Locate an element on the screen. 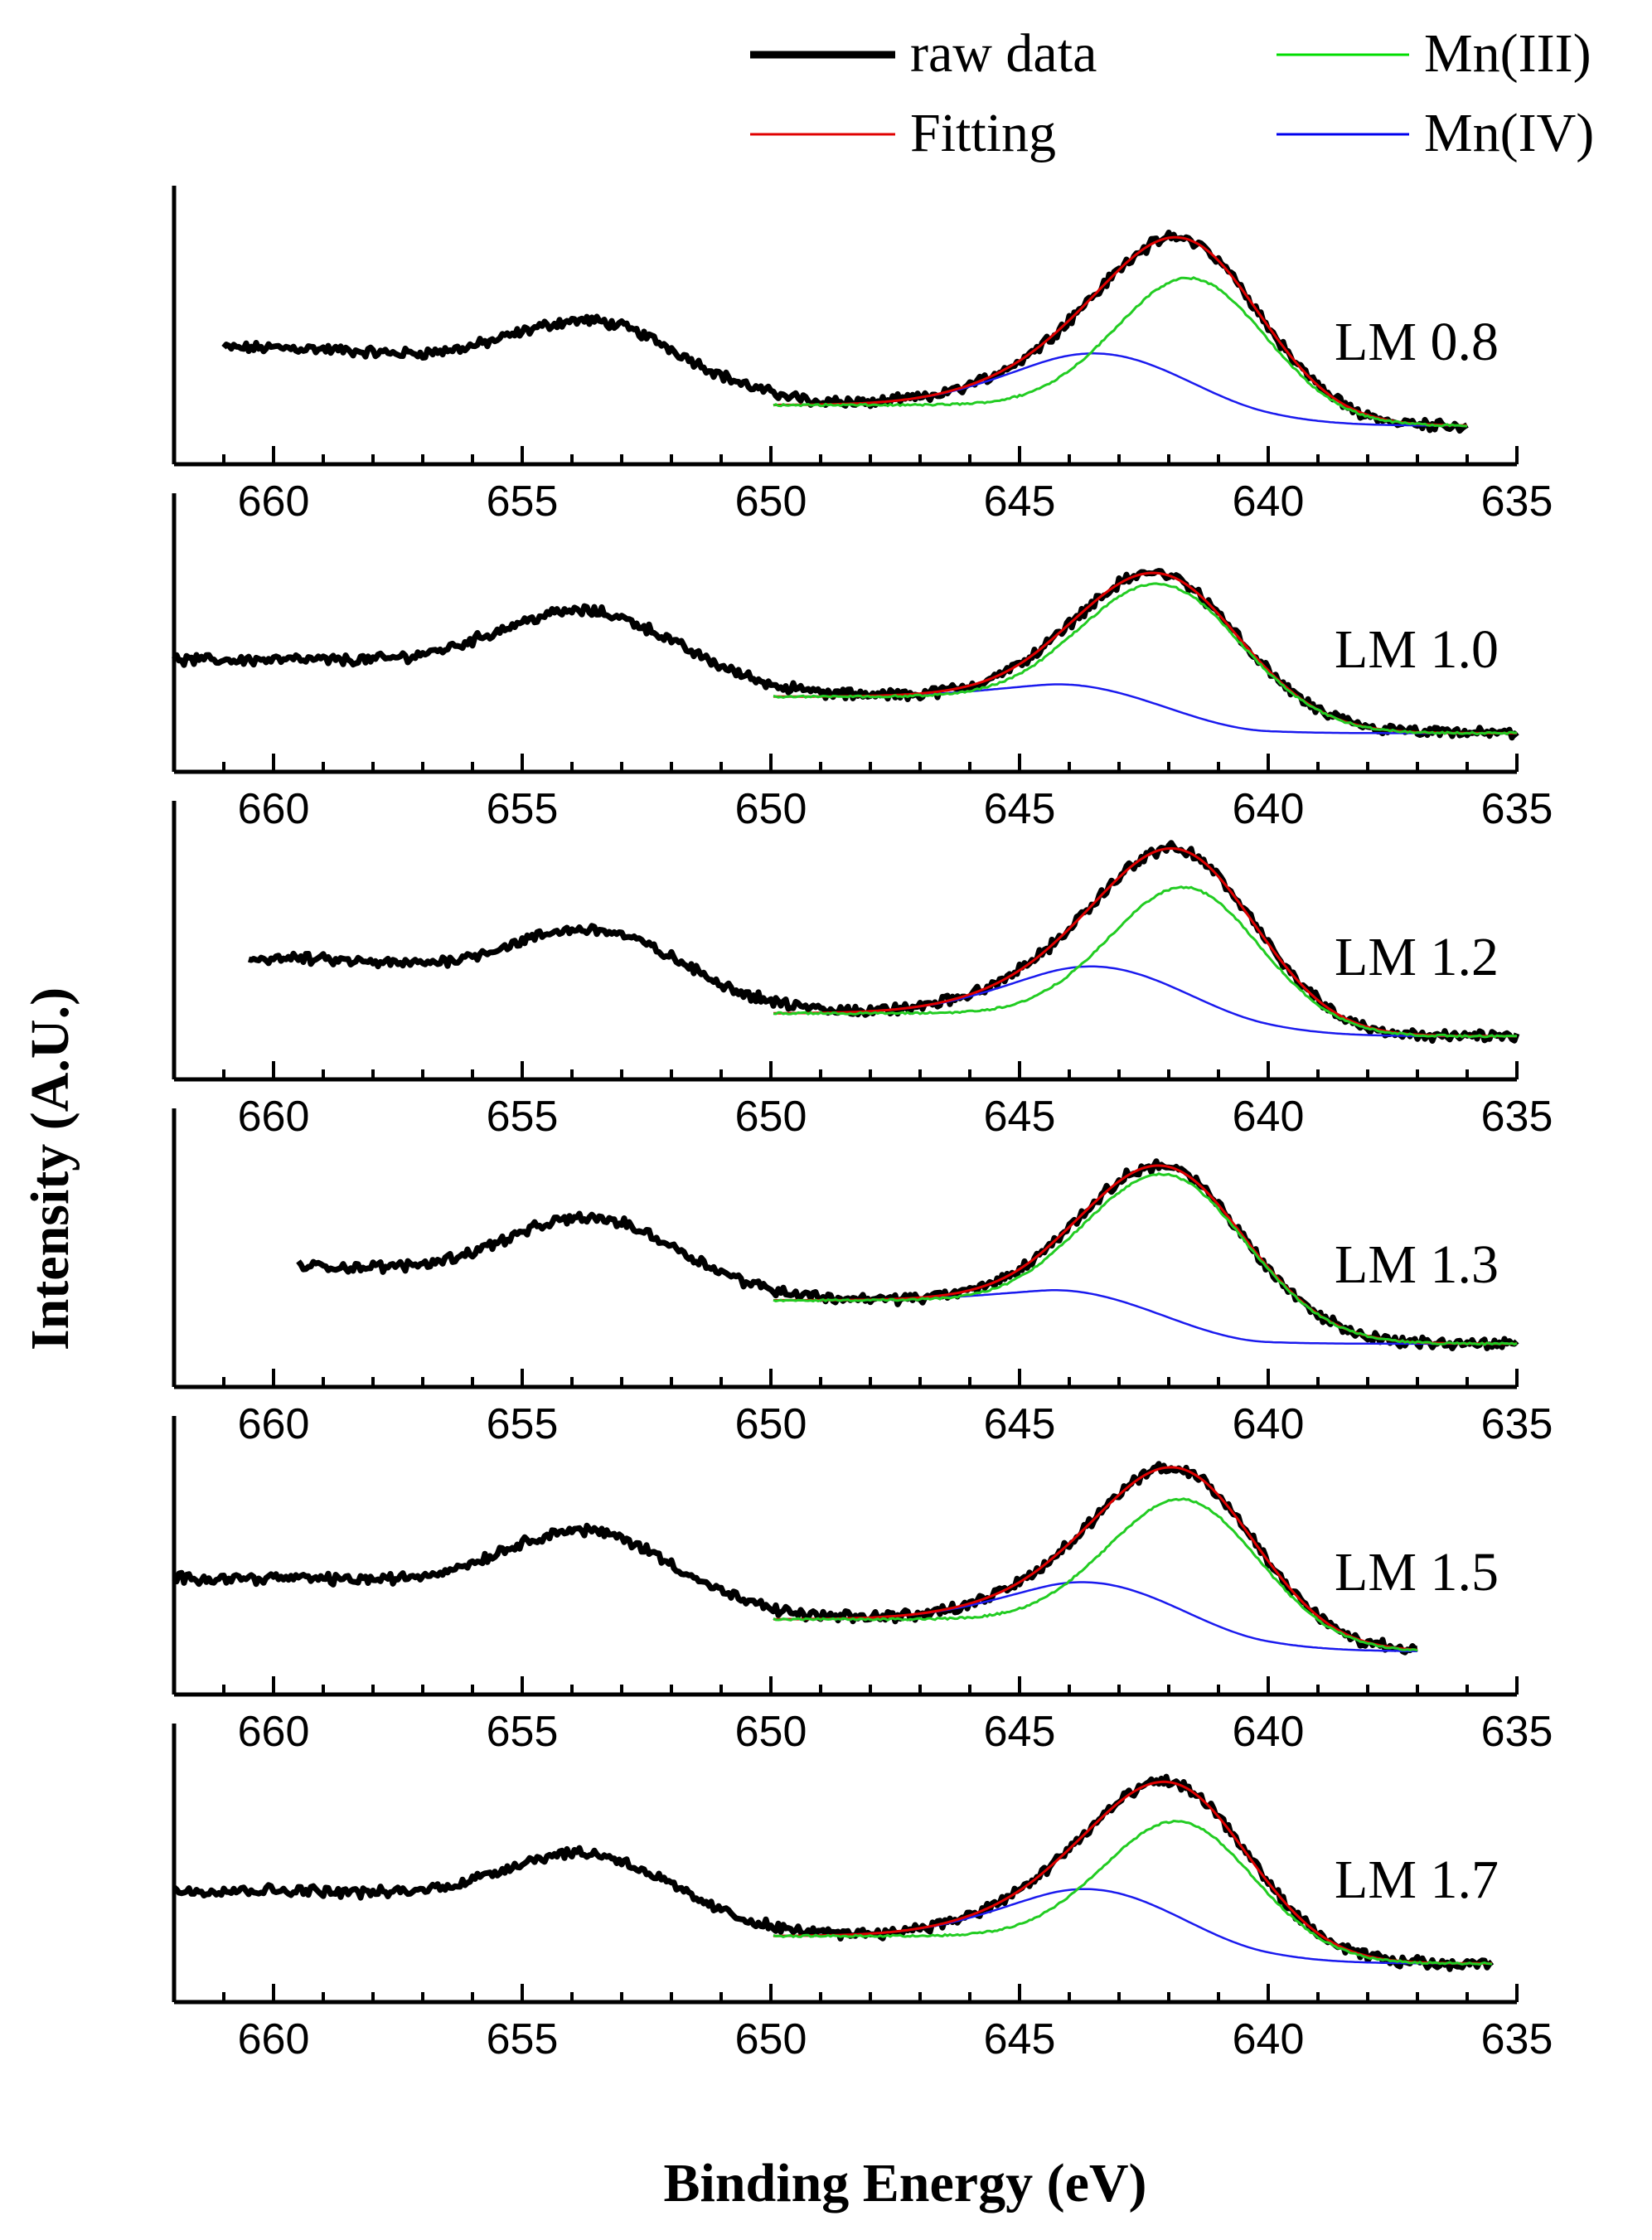 This screenshot has height=2240, width=1652. y-axis-title: Intensity (A.U.) is located at coordinates (50, 1168).